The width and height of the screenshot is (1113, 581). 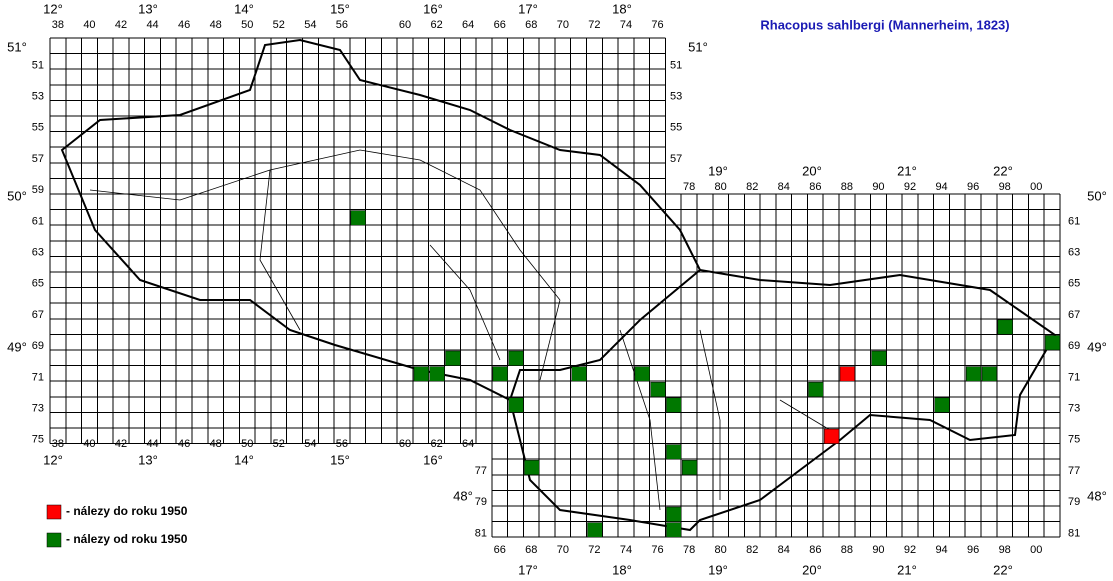 What do you see at coordinates (812, 170) in the screenshot?
I see `degree-label: 20°` at bounding box center [812, 170].